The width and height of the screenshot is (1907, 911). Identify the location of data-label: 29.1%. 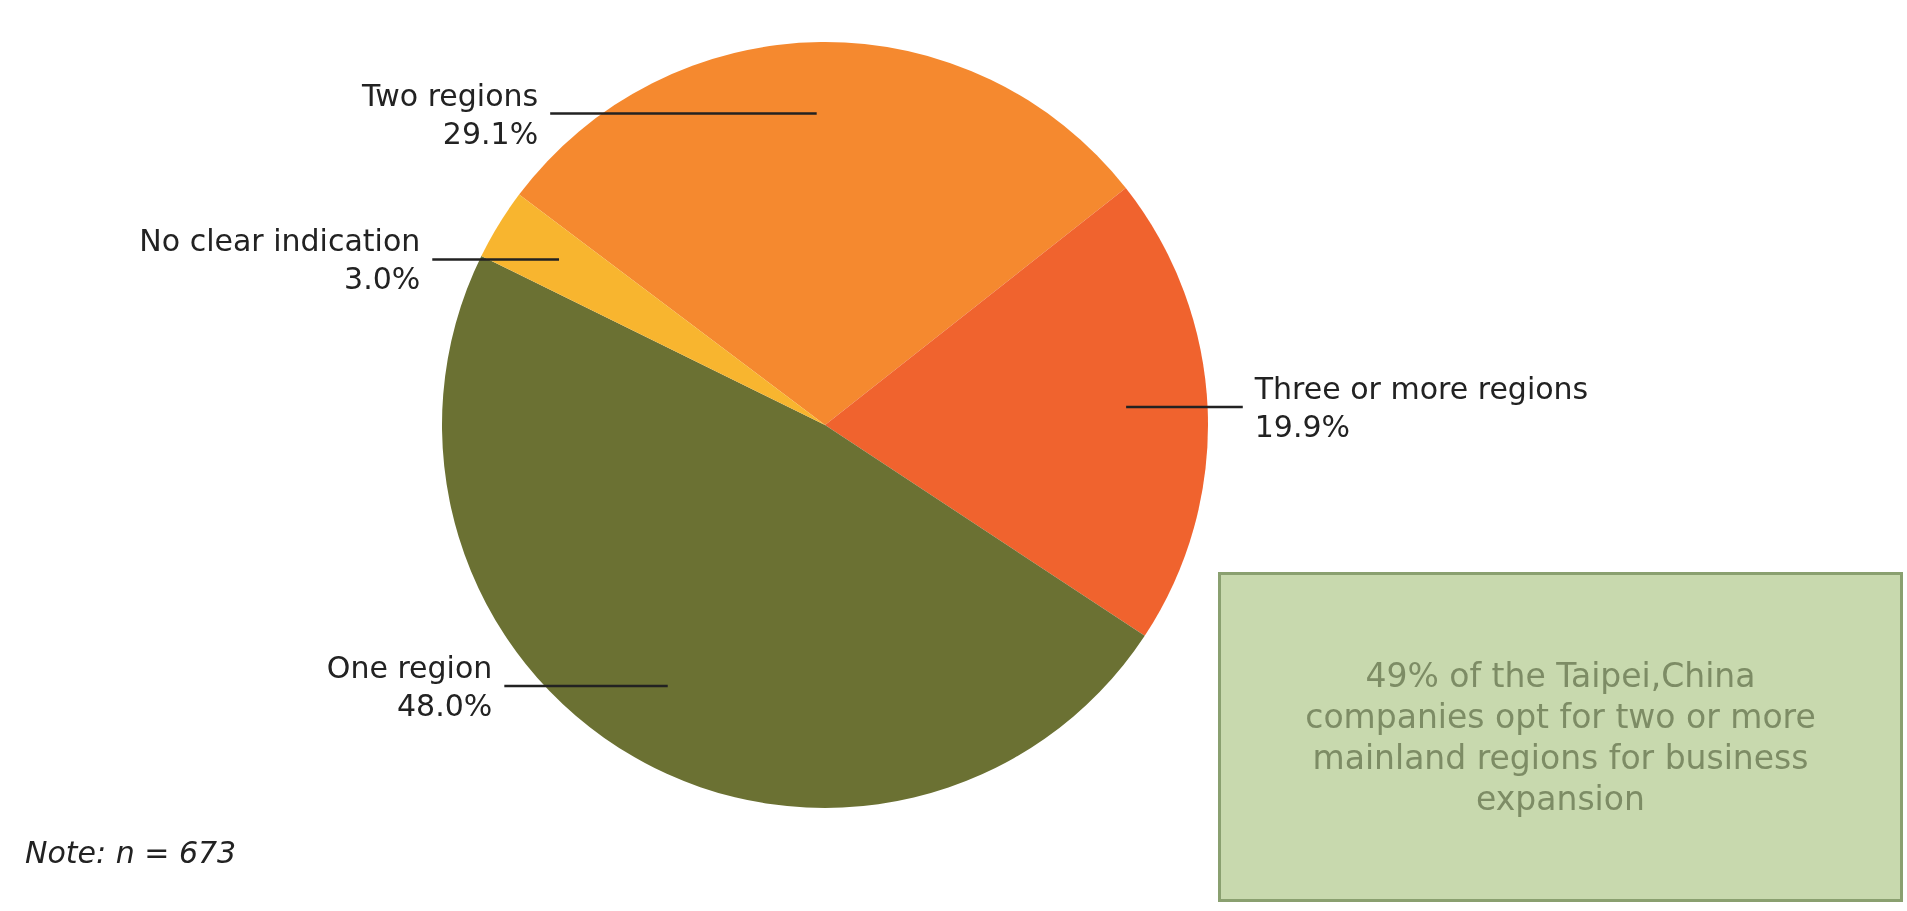
(490, 133).